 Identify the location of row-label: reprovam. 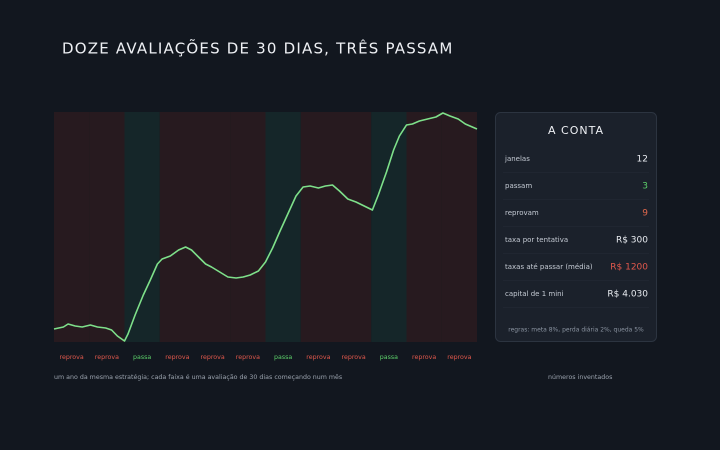
(522, 213).